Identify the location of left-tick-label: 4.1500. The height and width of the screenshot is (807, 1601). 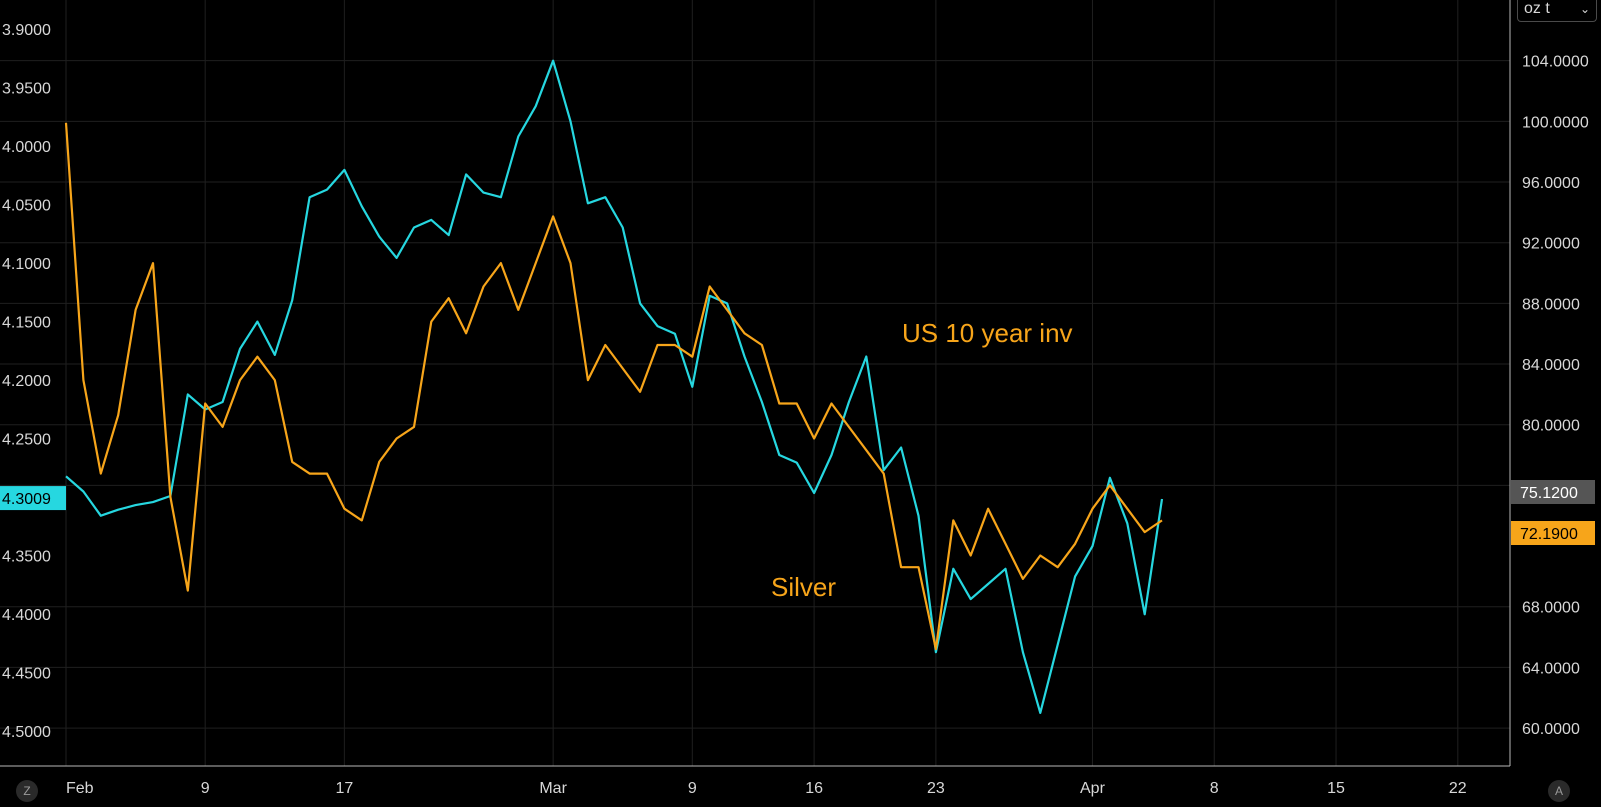
(26, 323).